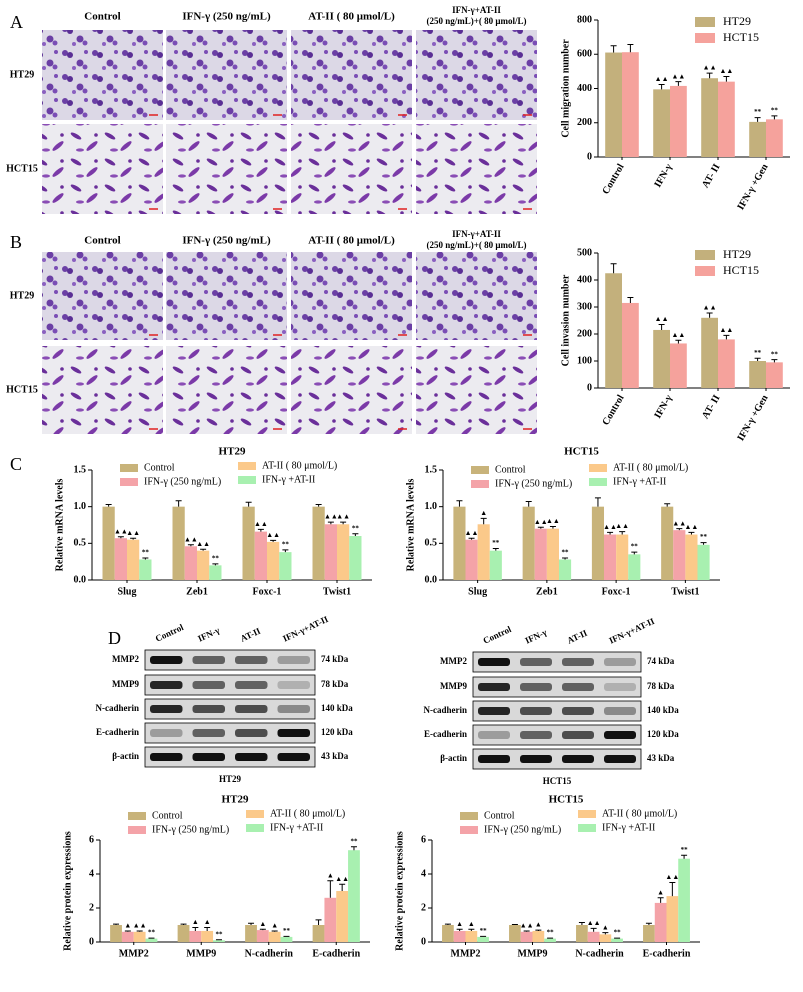 The width and height of the screenshot is (803, 992). What do you see at coordinates (752, 187) in the screenshot?
I see `x-tick-label: IFN-γ +Gen` at bounding box center [752, 187].